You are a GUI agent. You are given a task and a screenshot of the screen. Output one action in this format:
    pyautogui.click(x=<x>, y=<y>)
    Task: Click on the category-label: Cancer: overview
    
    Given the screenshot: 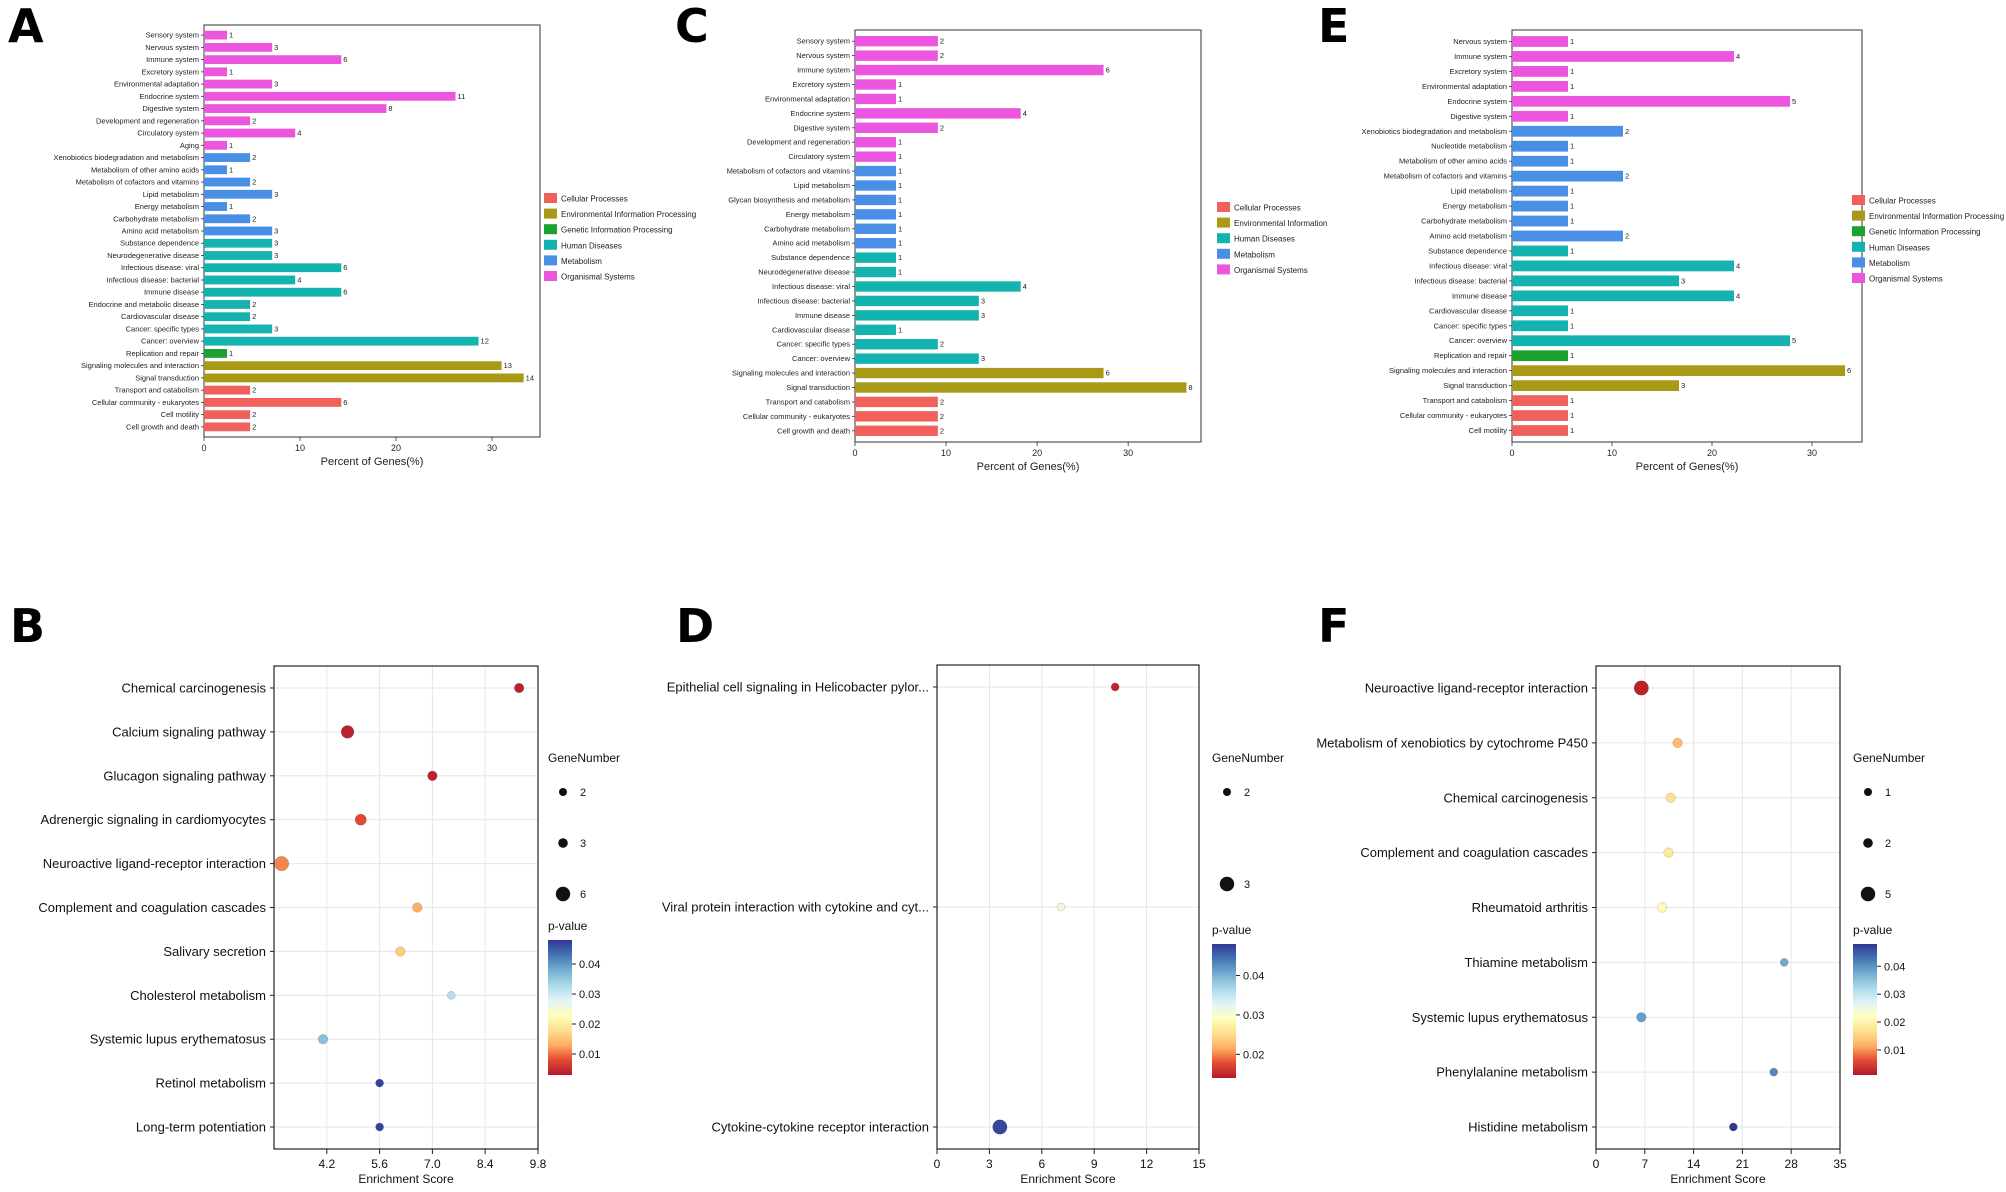 What is the action you would take?
    pyautogui.click(x=170, y=341)
    